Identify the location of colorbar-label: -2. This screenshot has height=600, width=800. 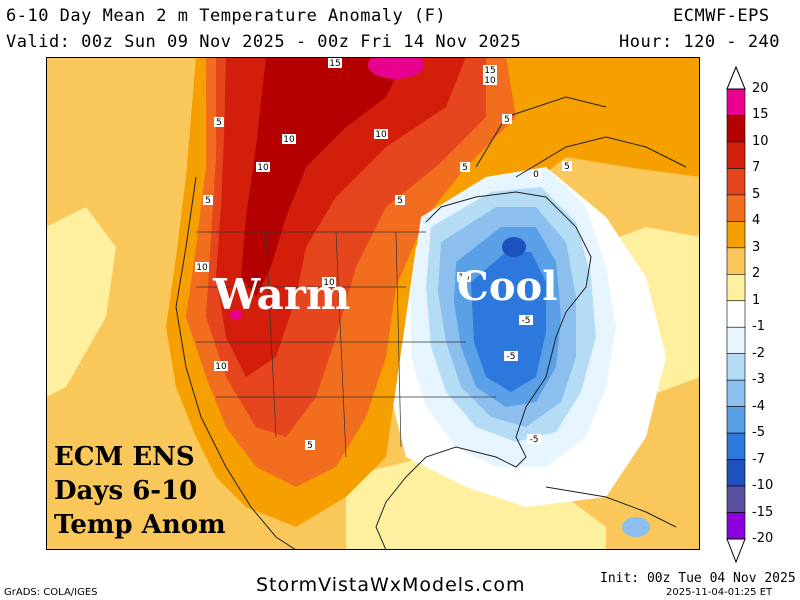
(758, 353).